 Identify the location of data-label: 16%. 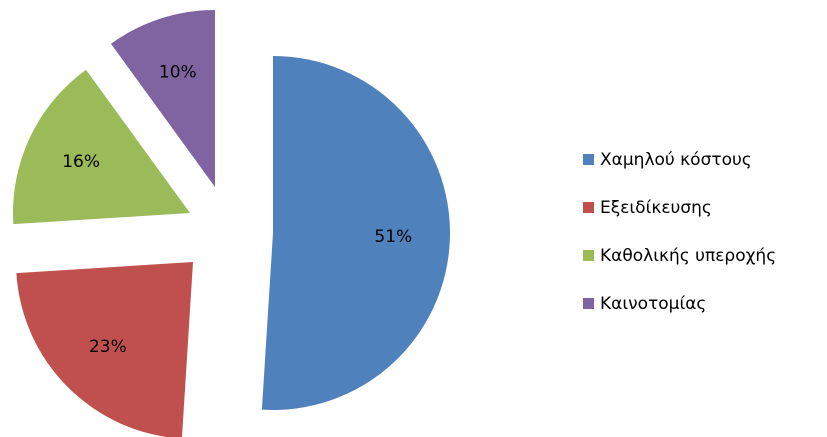
(81, 162).